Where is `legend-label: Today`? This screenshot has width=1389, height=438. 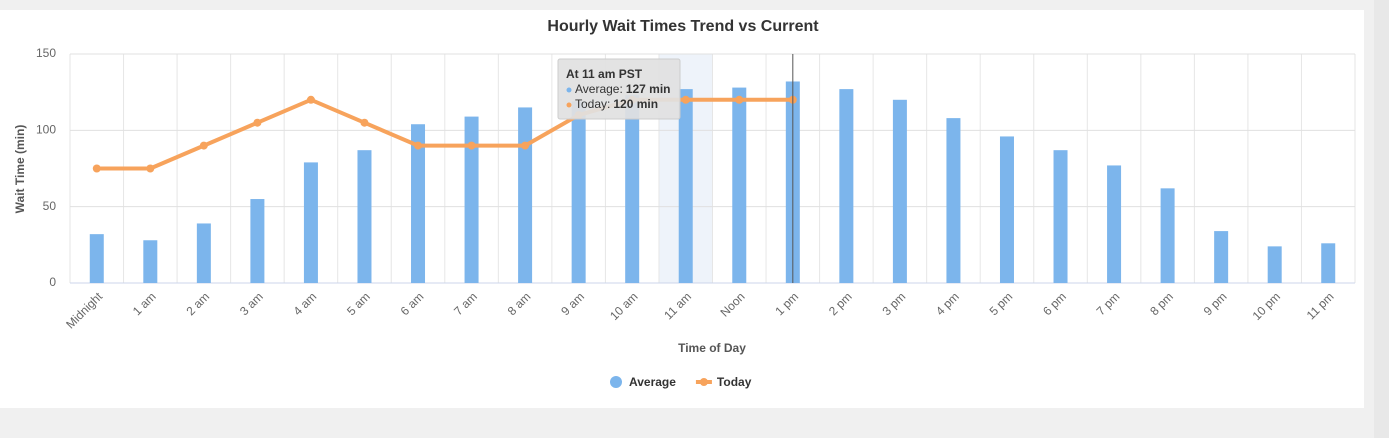
legend-label: Today is located at coordinates (734, 382).